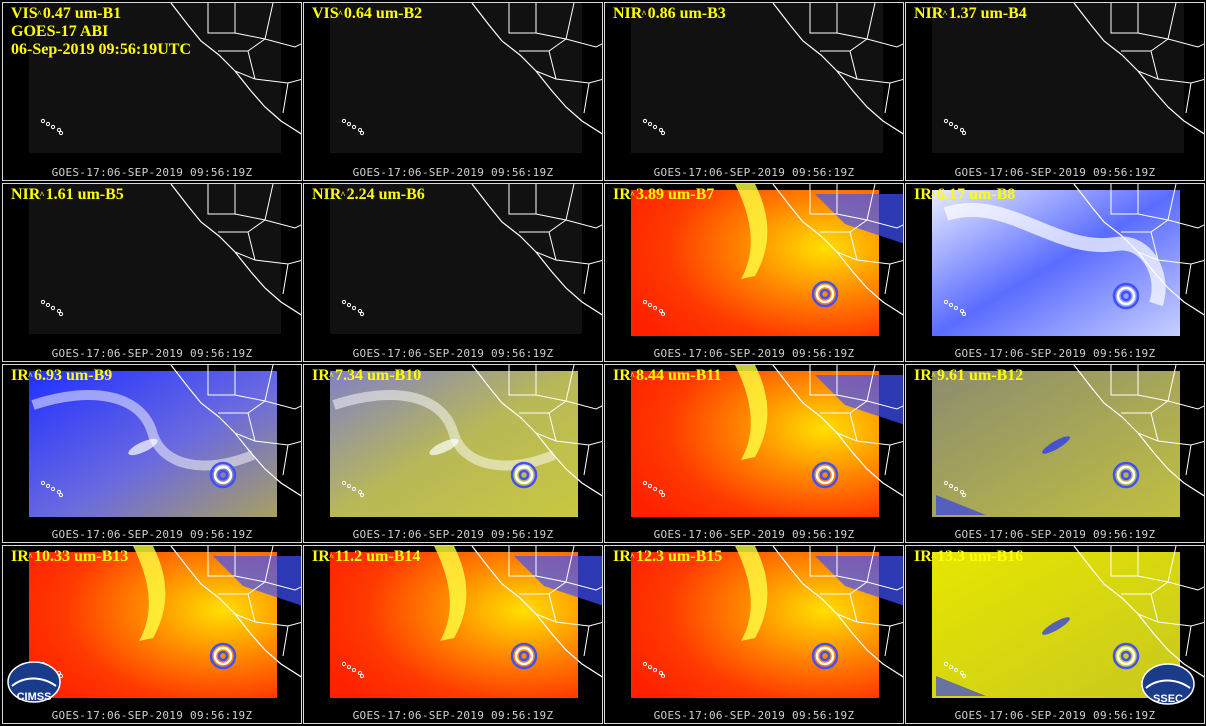 The image size is (1206, 726). Describe the element at coordinates (686, 13) in the screenshot. I see `band-wavelength: 0.86 um-B3` at that location.